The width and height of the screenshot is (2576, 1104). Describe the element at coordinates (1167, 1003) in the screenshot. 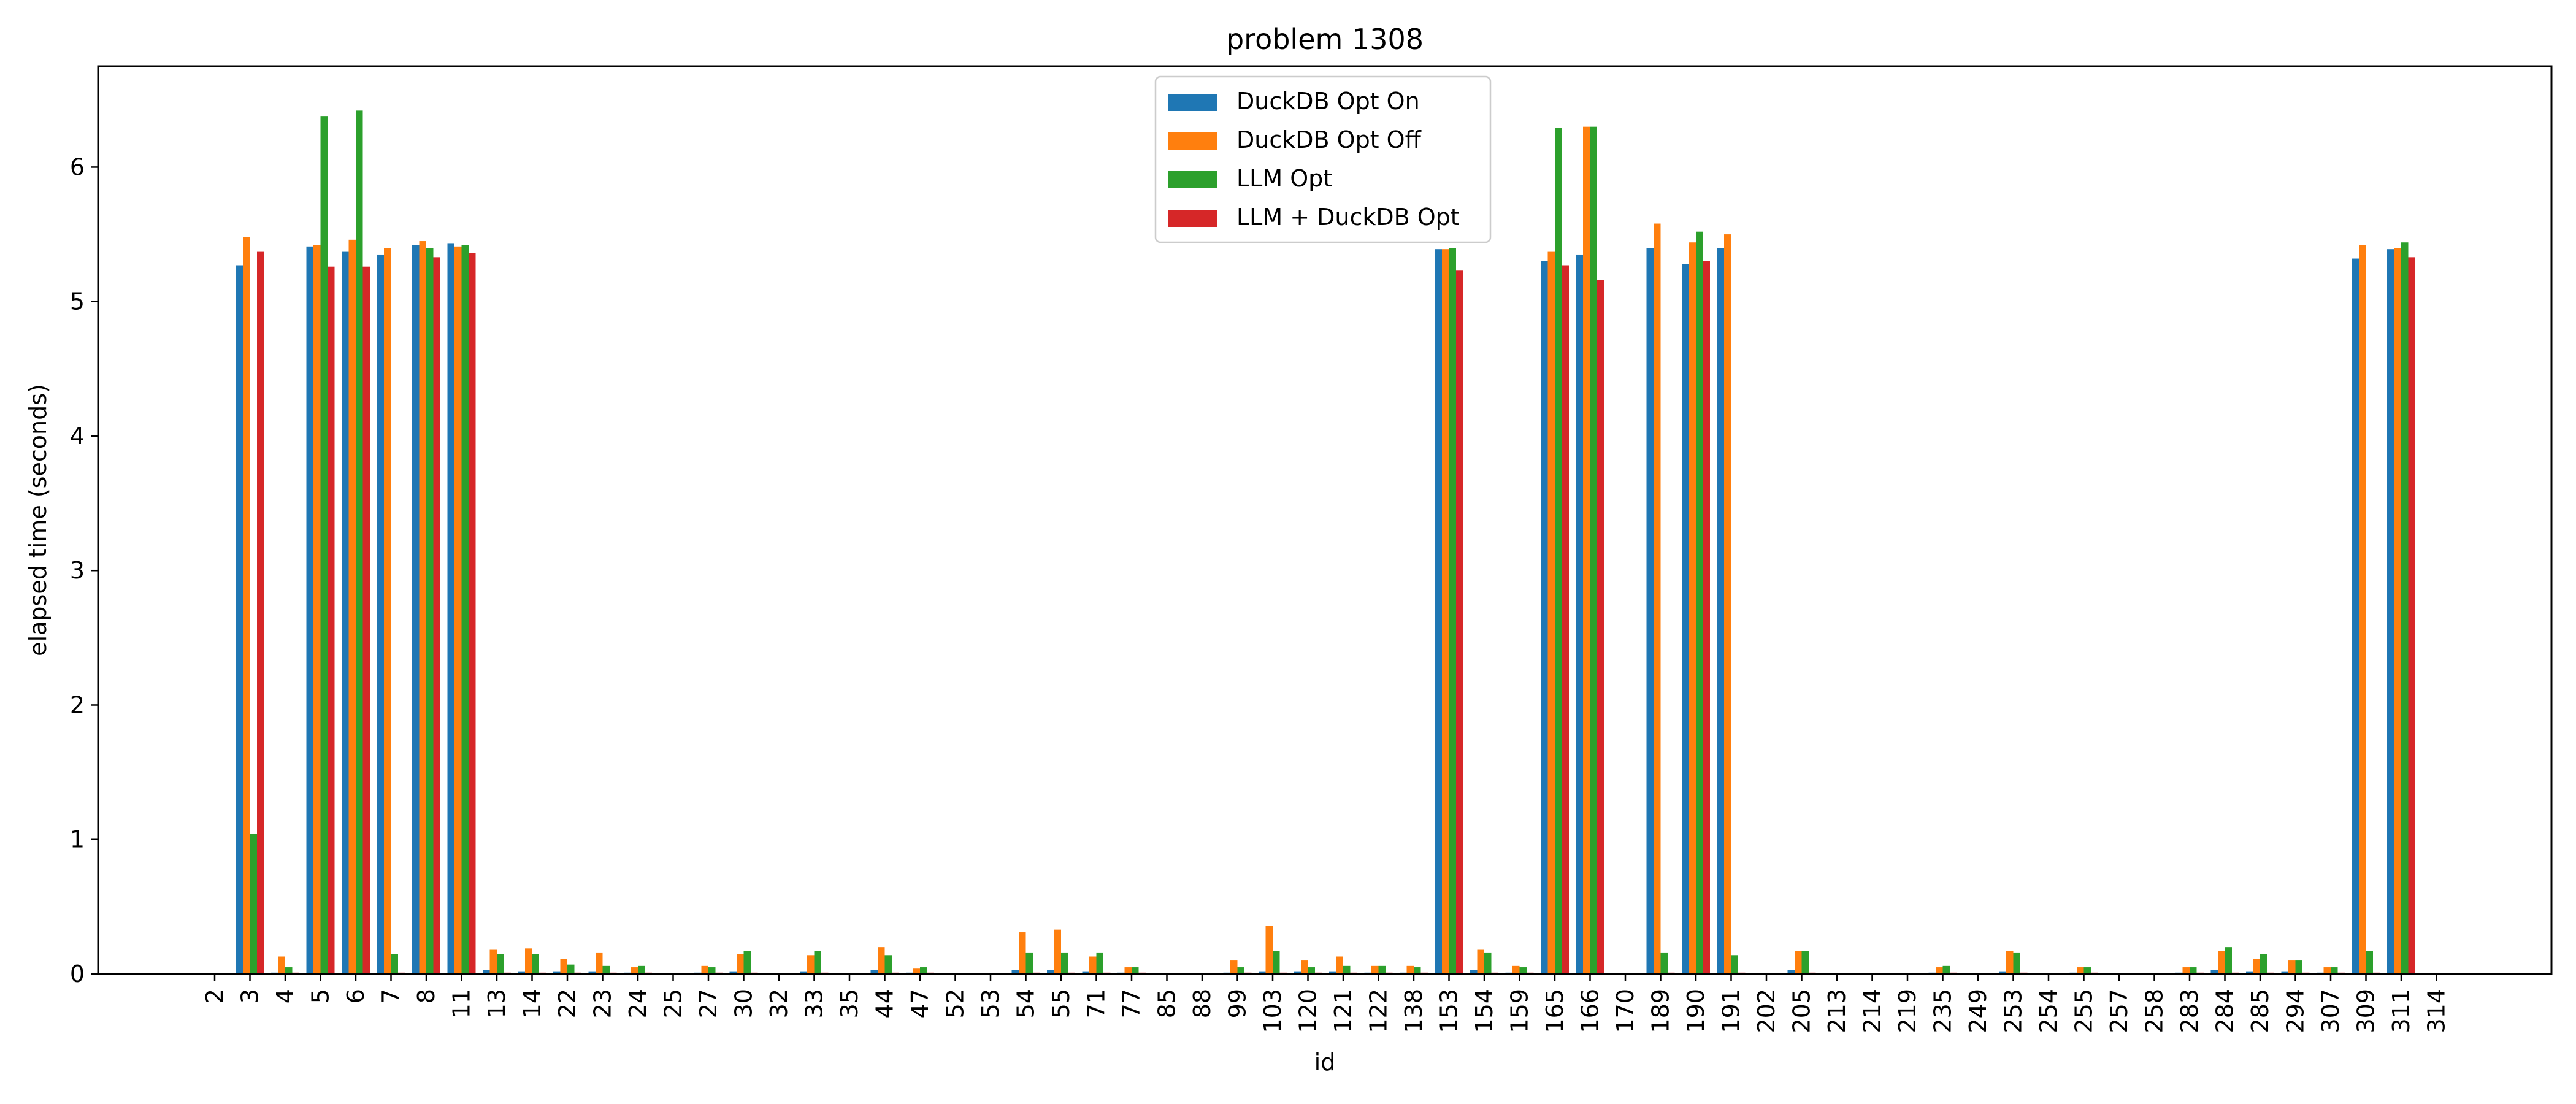

I see `x-tick-label: 85` at that location.